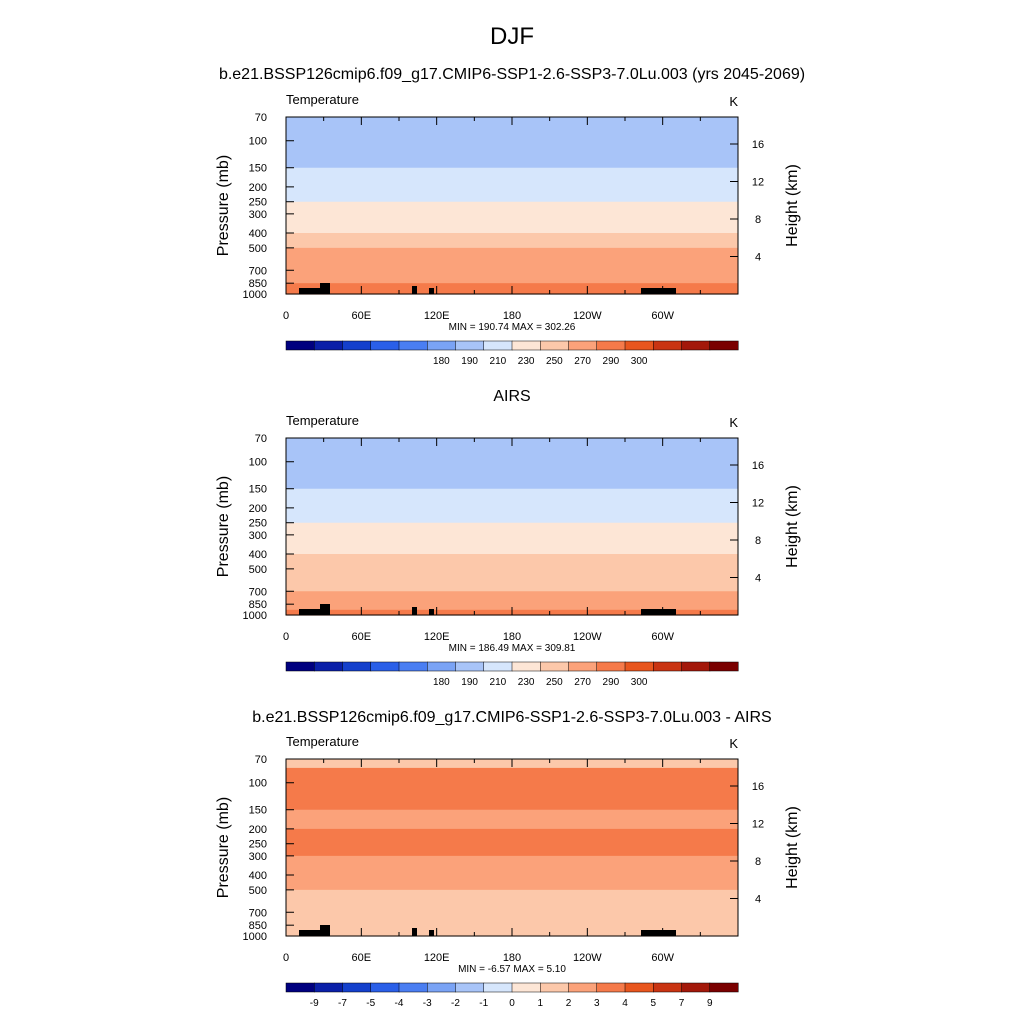 This screenshot has width=1024, height=1024. Describe the element at coordinates (427, 1003) in the screenshot. I see `colorbar-label: -3` at that location.